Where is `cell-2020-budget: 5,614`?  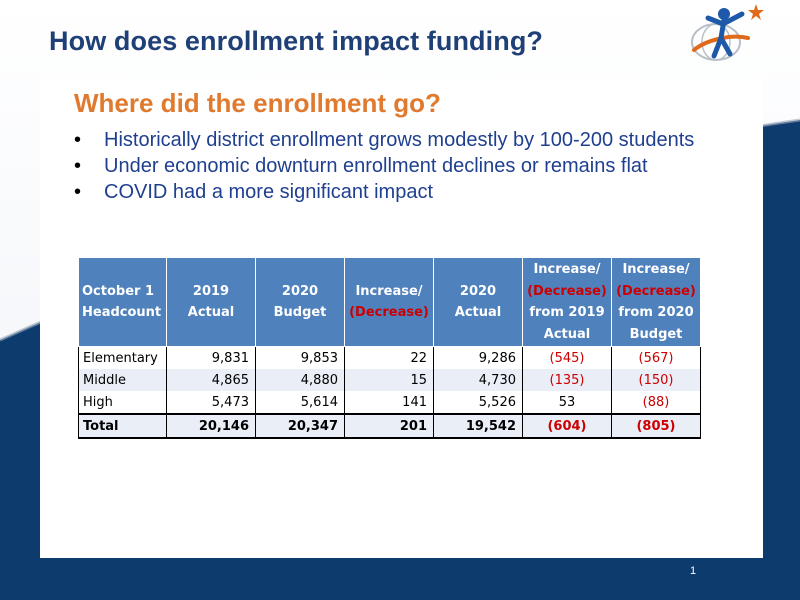
cell-2020-budget: 5,614 is located at coordinates (300, 402).